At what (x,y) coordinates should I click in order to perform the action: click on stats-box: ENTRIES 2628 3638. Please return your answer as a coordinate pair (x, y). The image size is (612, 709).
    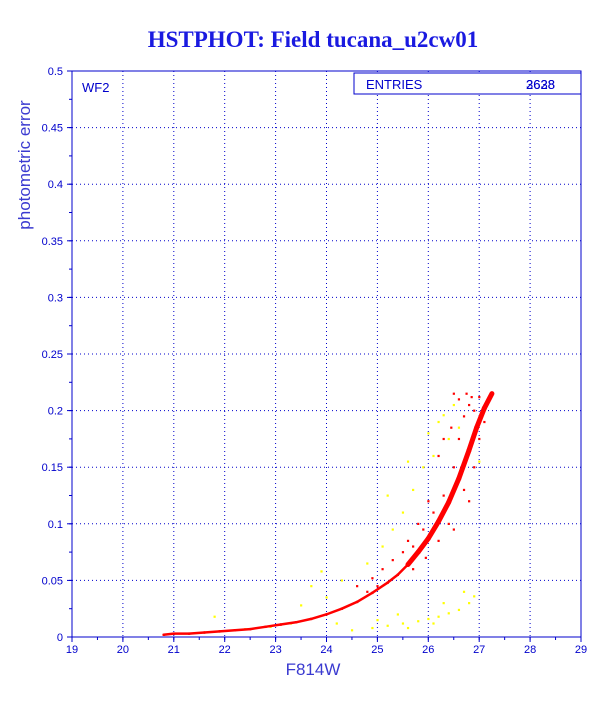
    Looking at the image, I should click on (467, 83).